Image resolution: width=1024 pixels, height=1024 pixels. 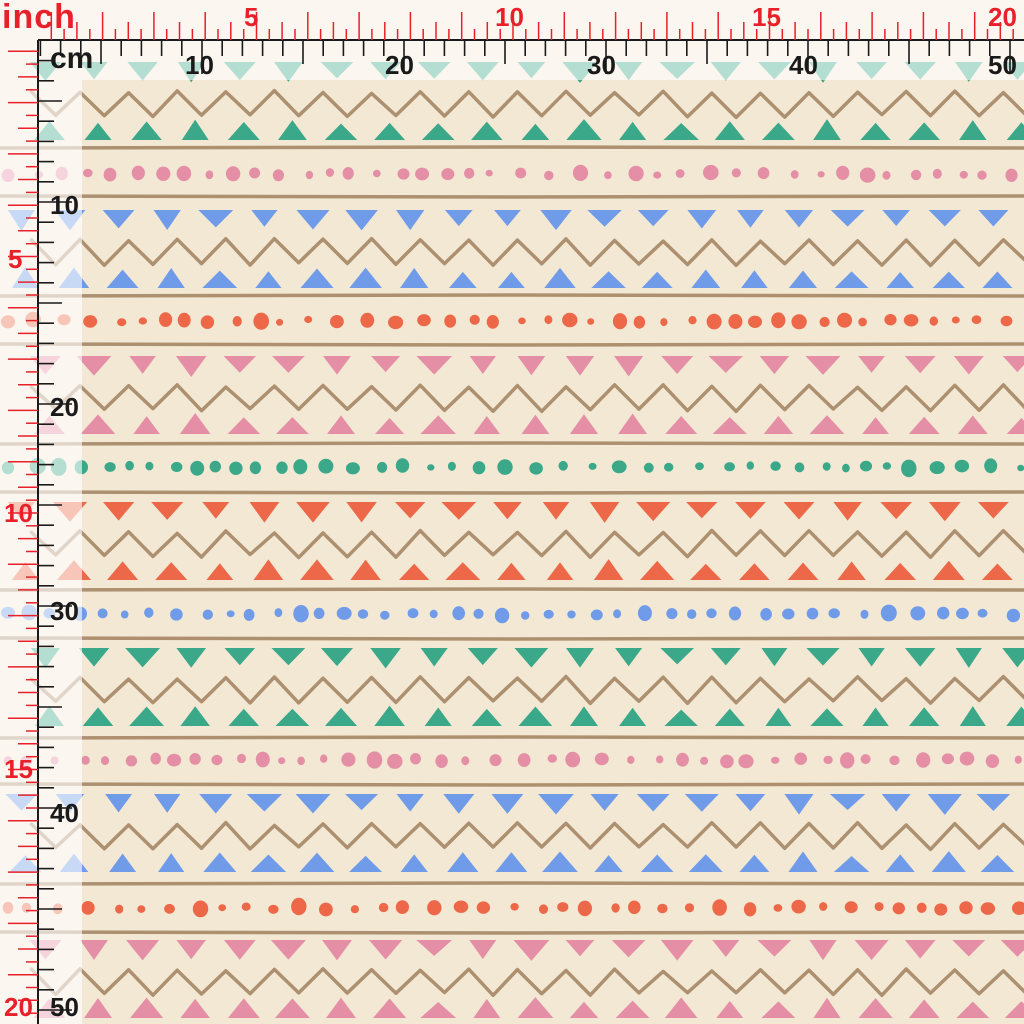 What do you see at coordinates (526, 979) in the screenshot?
I see `zigzag-band` at bounding box center [526, 979].